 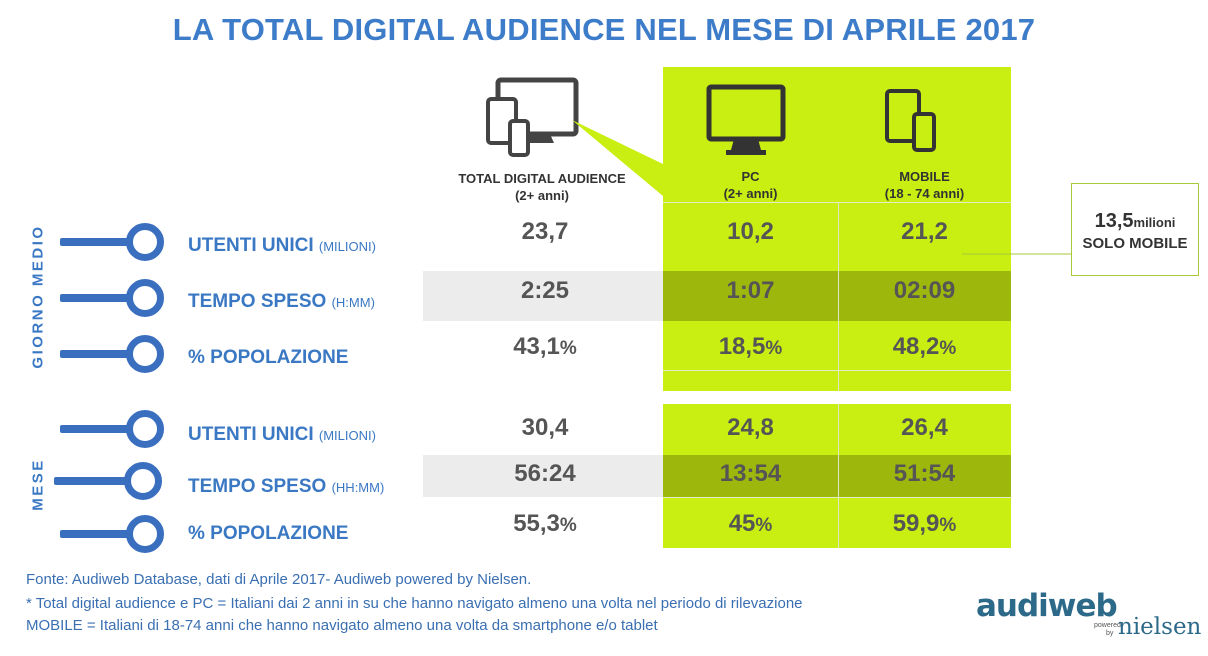 I want to click on cell-value: 2:25, so click(x=545, y=290).